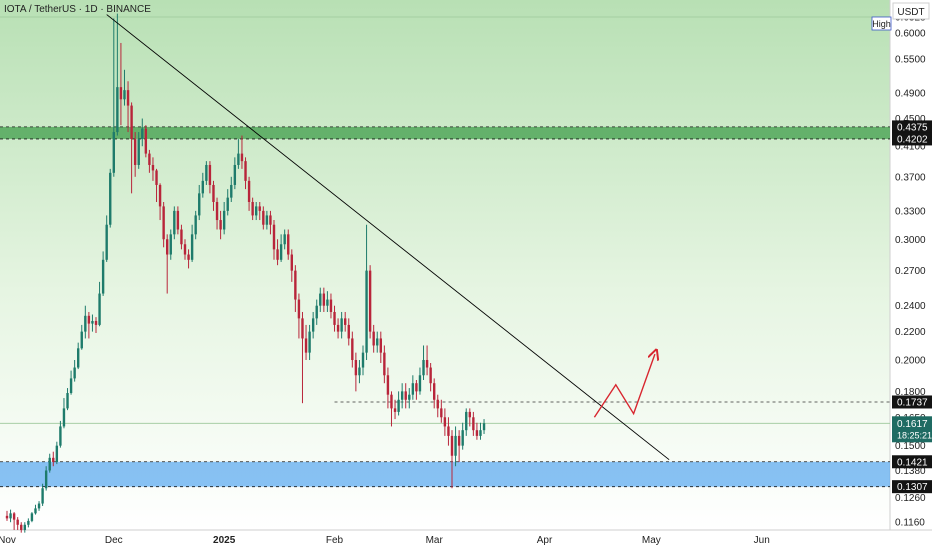 Image resolution: width=932 pixels, height=550 pixels. Describe the element at coordinates (881, 23) in the screenshot. I see `high-badge` at that location.